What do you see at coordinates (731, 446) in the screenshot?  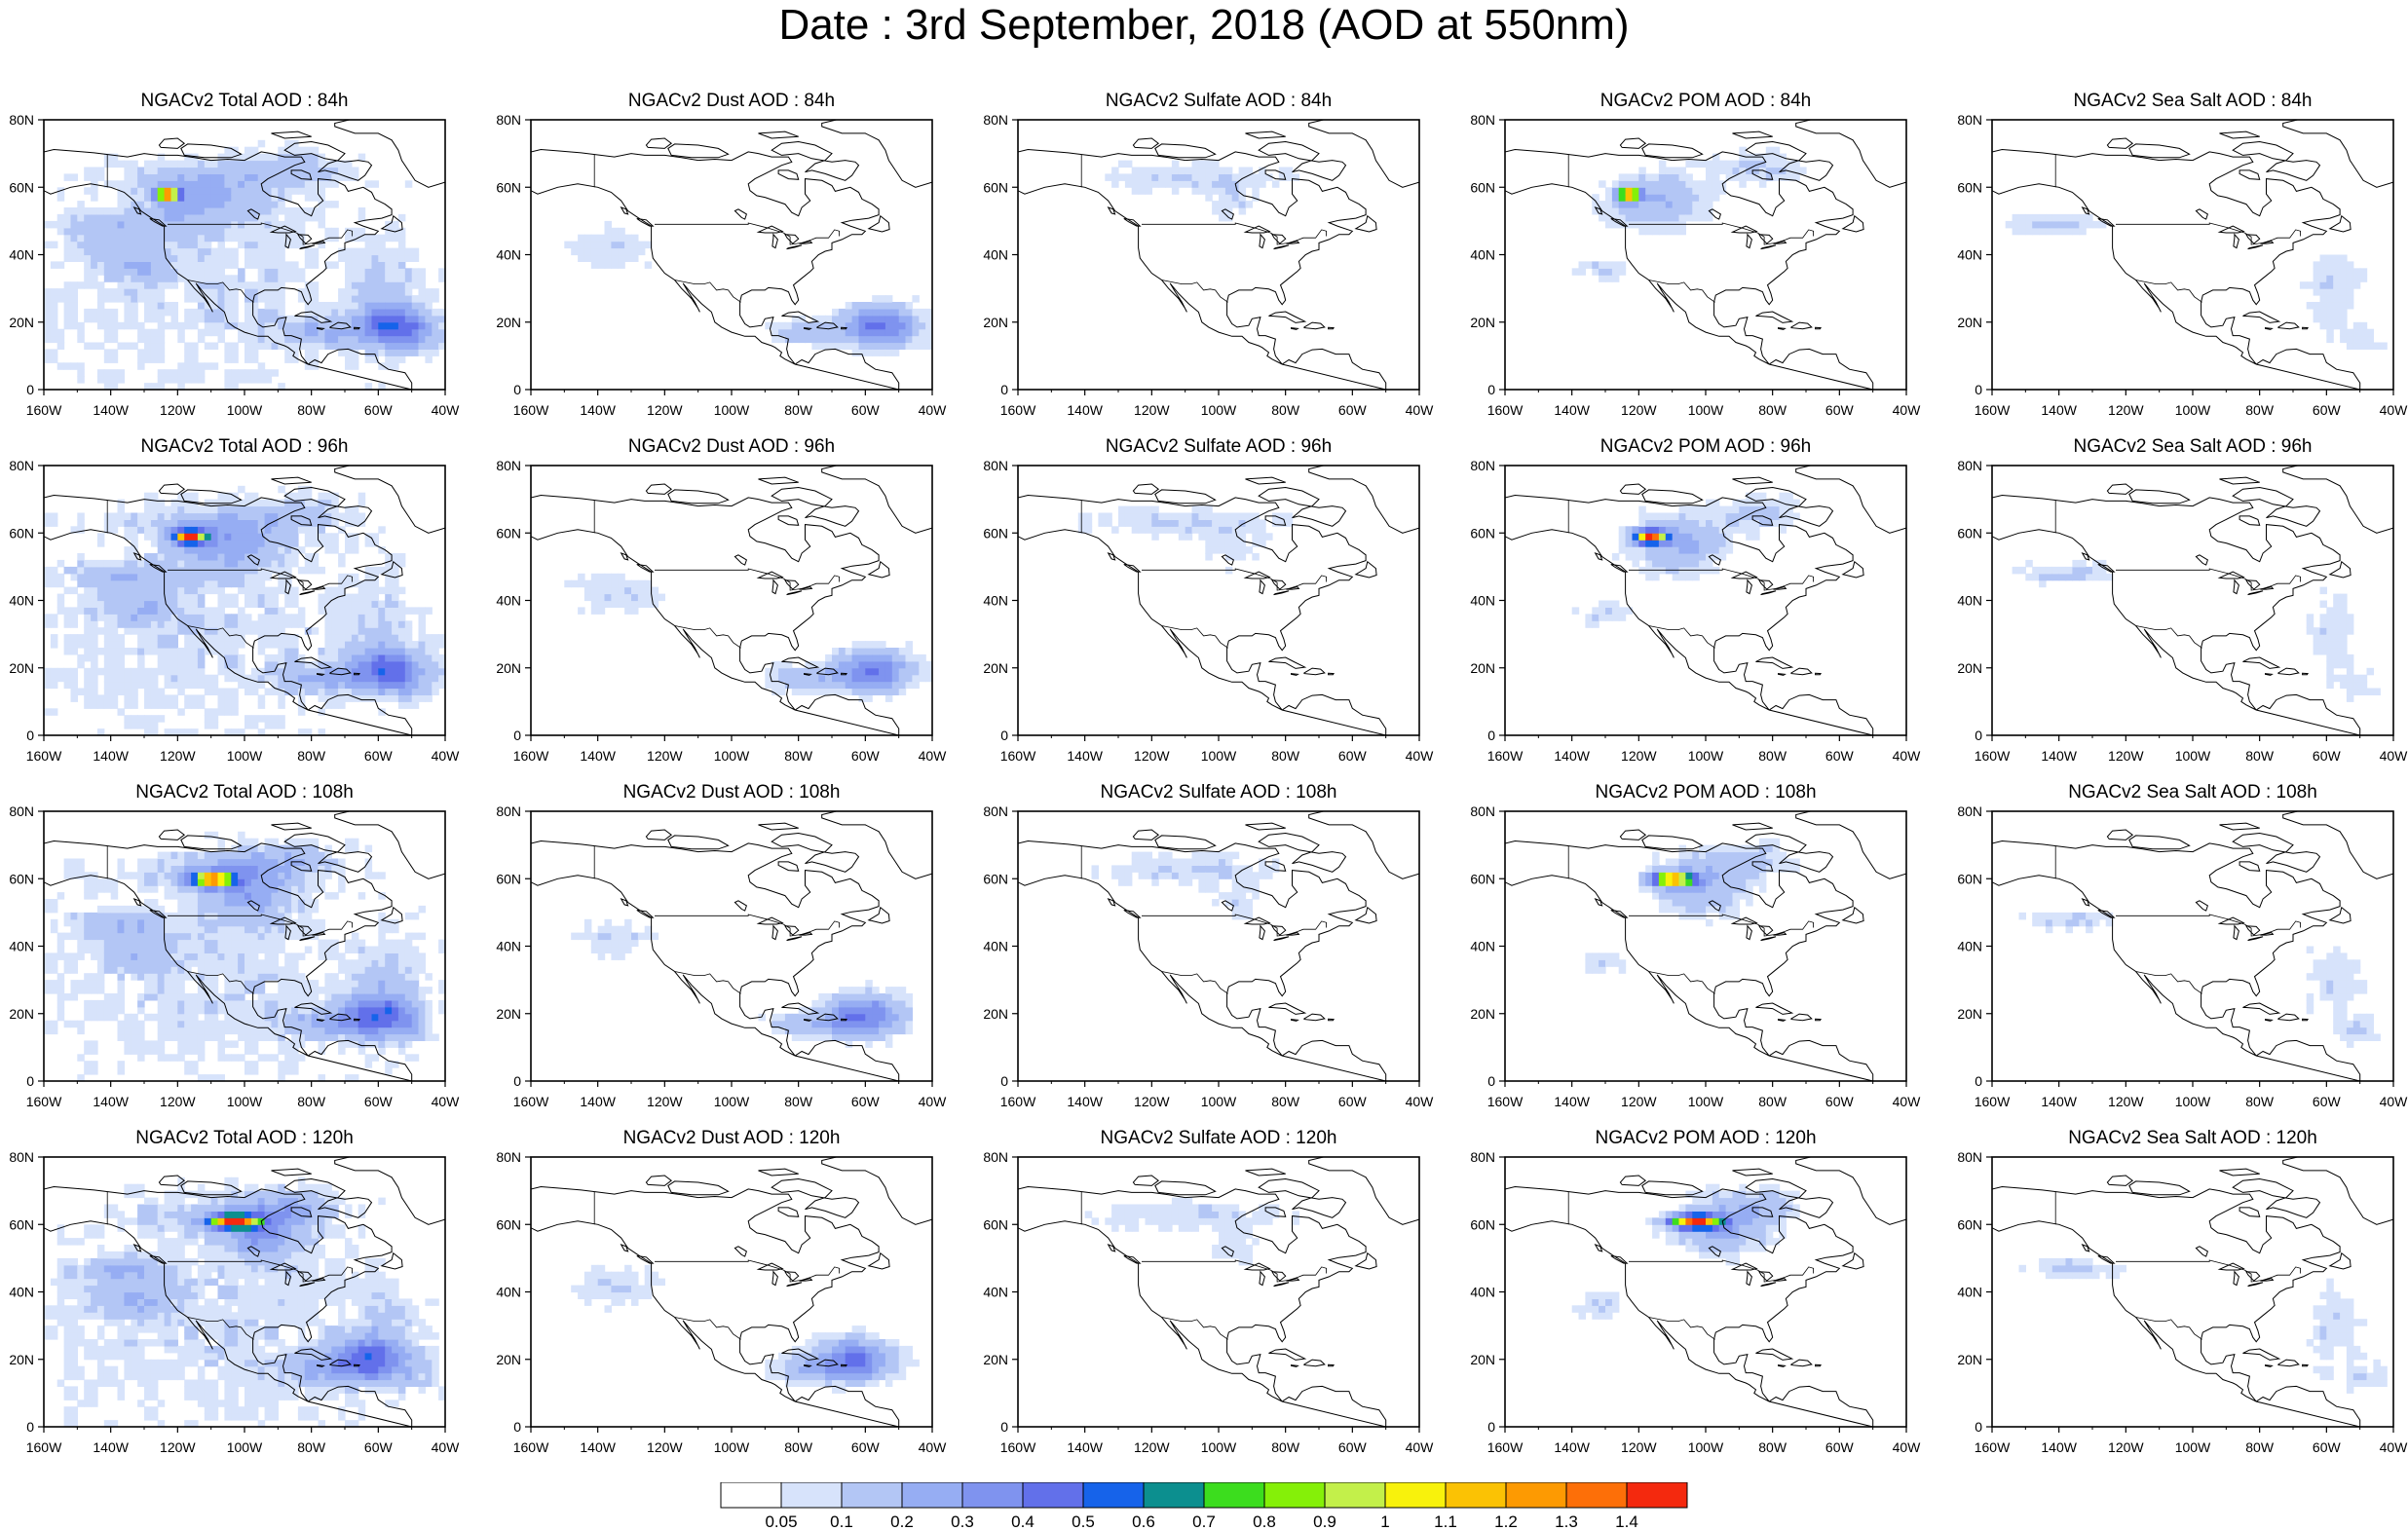 I see `panel-title: NGACv2 Dust AOD : 96h` at bounding box center [731, 446].